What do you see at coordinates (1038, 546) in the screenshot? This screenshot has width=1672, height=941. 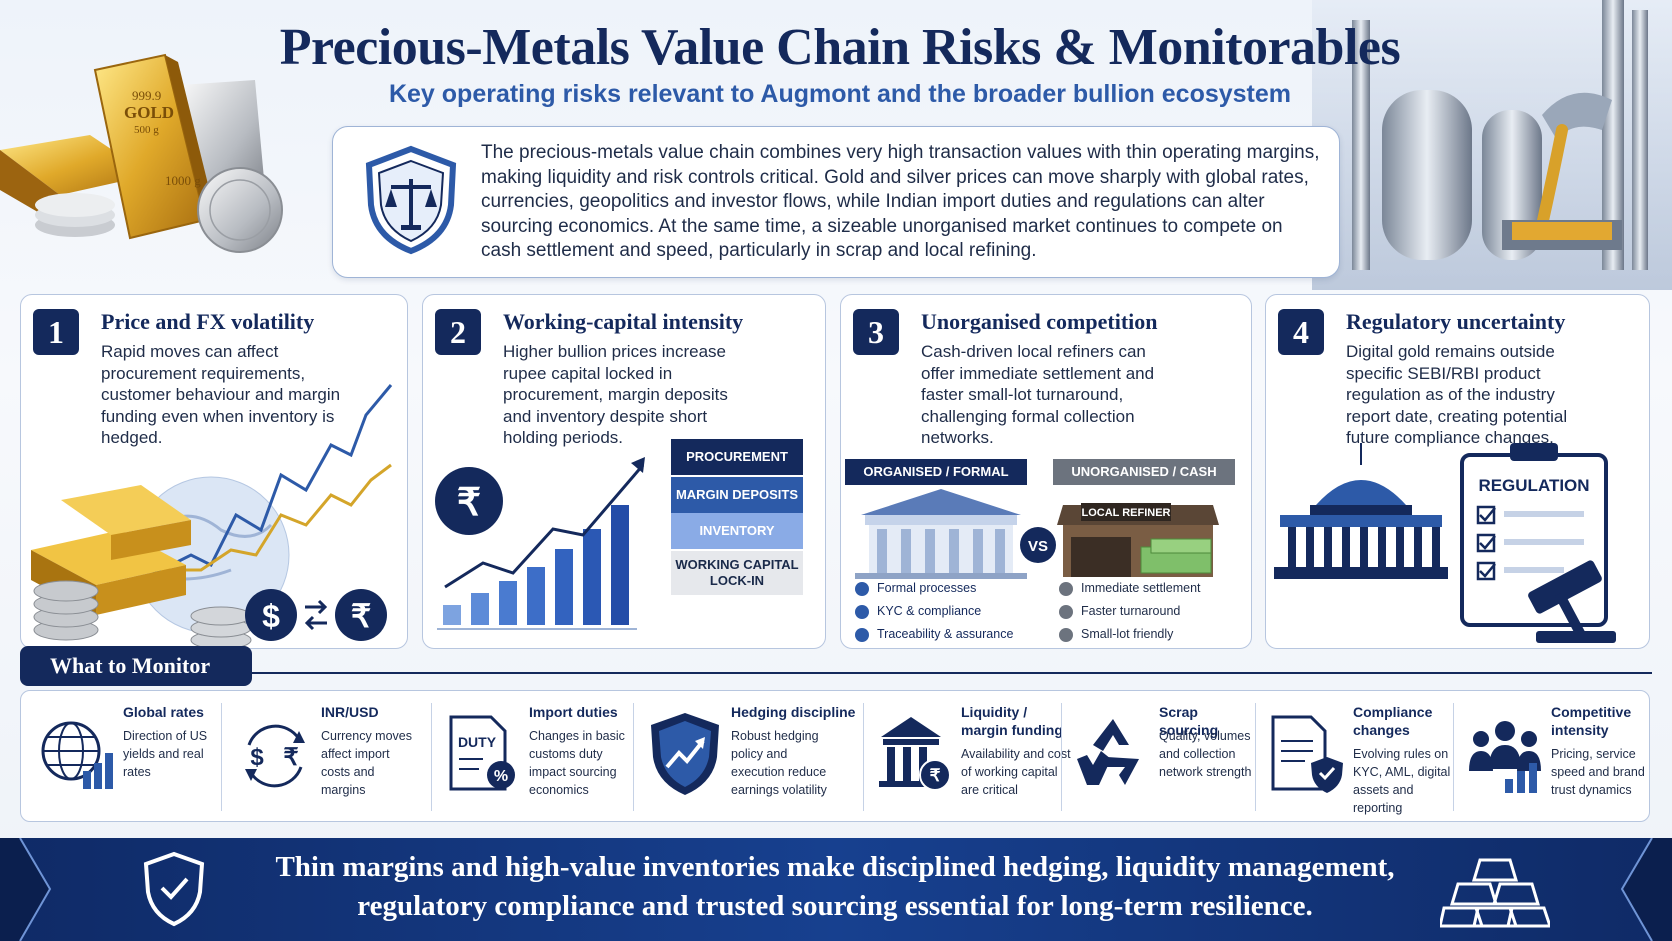 I see `vs-badge: VS` at bounding box center [1038, 546].